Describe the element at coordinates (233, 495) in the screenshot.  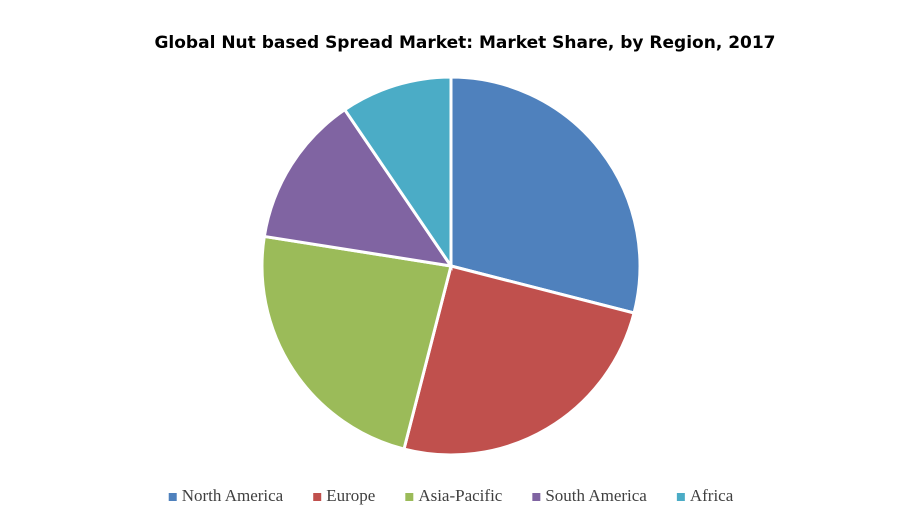
I see `legend-label: North America` at that location.